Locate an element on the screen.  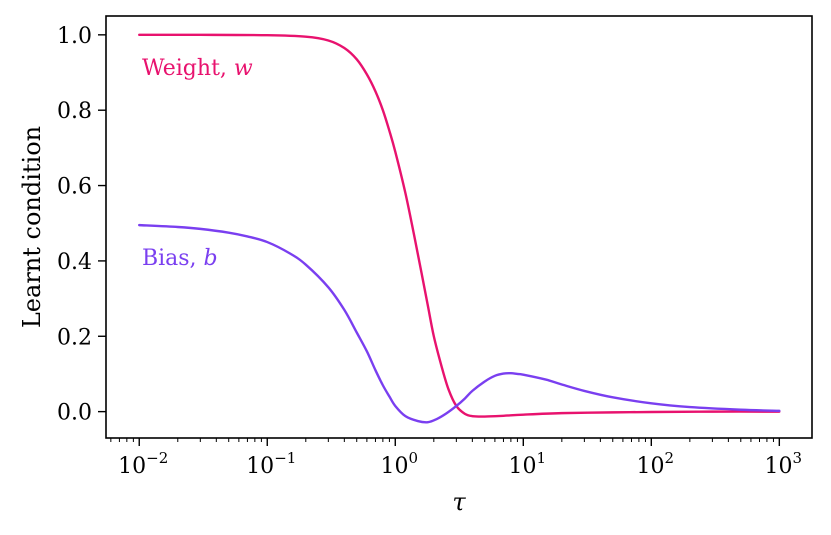
x-tick-label-exponent: 0 is located at coordinates (413, 458).